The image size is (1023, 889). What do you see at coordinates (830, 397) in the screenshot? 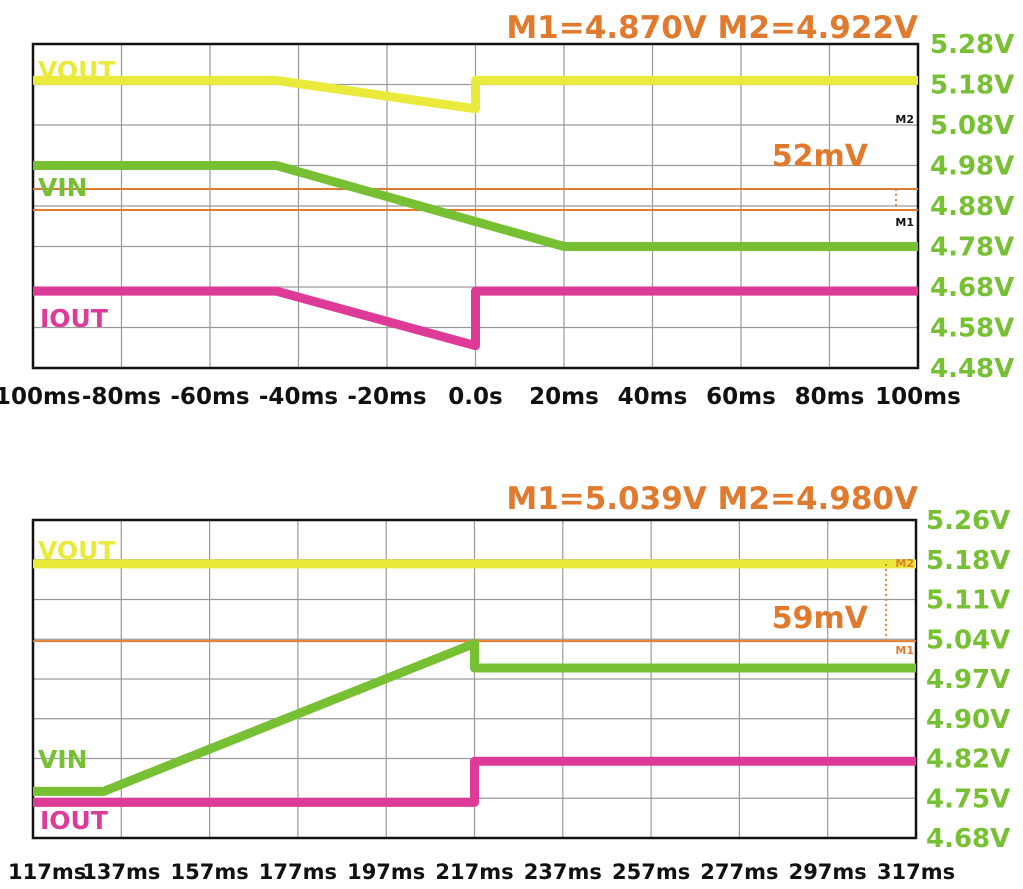
I see `x-tick-label: 80ms` at bounding box center [830, 397].